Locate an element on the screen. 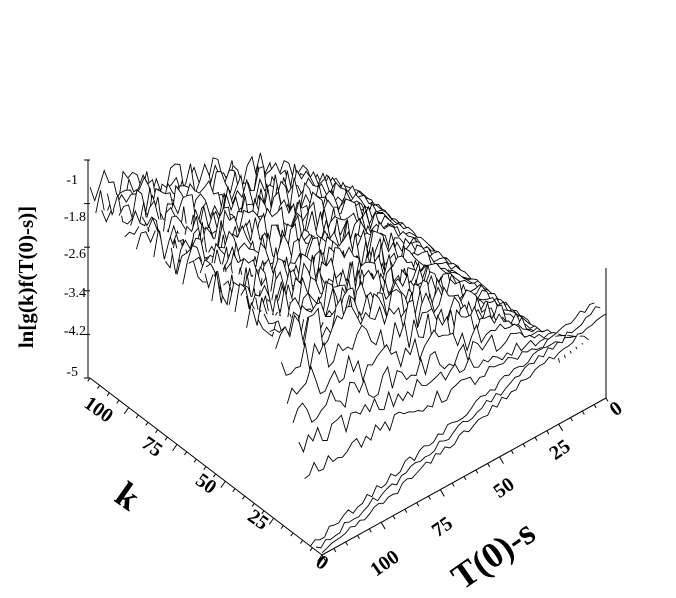 This screenshot has height=598, width=676. z-tick-label: -3.4 is located at coordinates (75, 293).